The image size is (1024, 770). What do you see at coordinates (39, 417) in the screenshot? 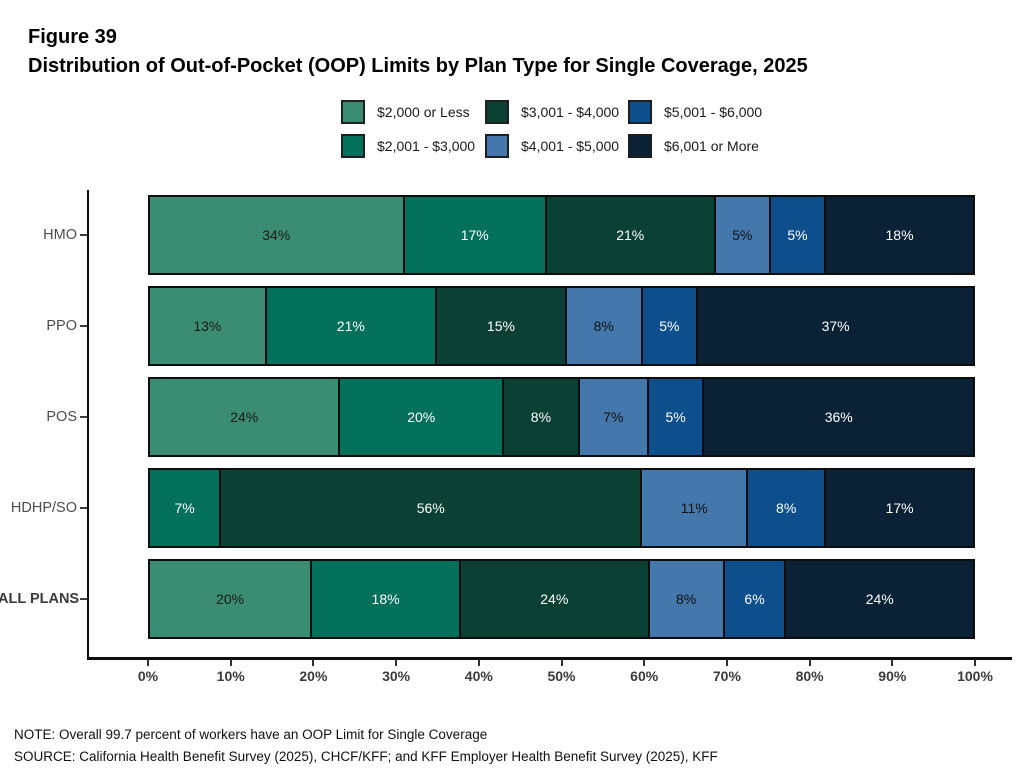
I see `y-labels: HMO PPO POS HDHP/SO ALL PLANS` at bounding box center [39, 417].